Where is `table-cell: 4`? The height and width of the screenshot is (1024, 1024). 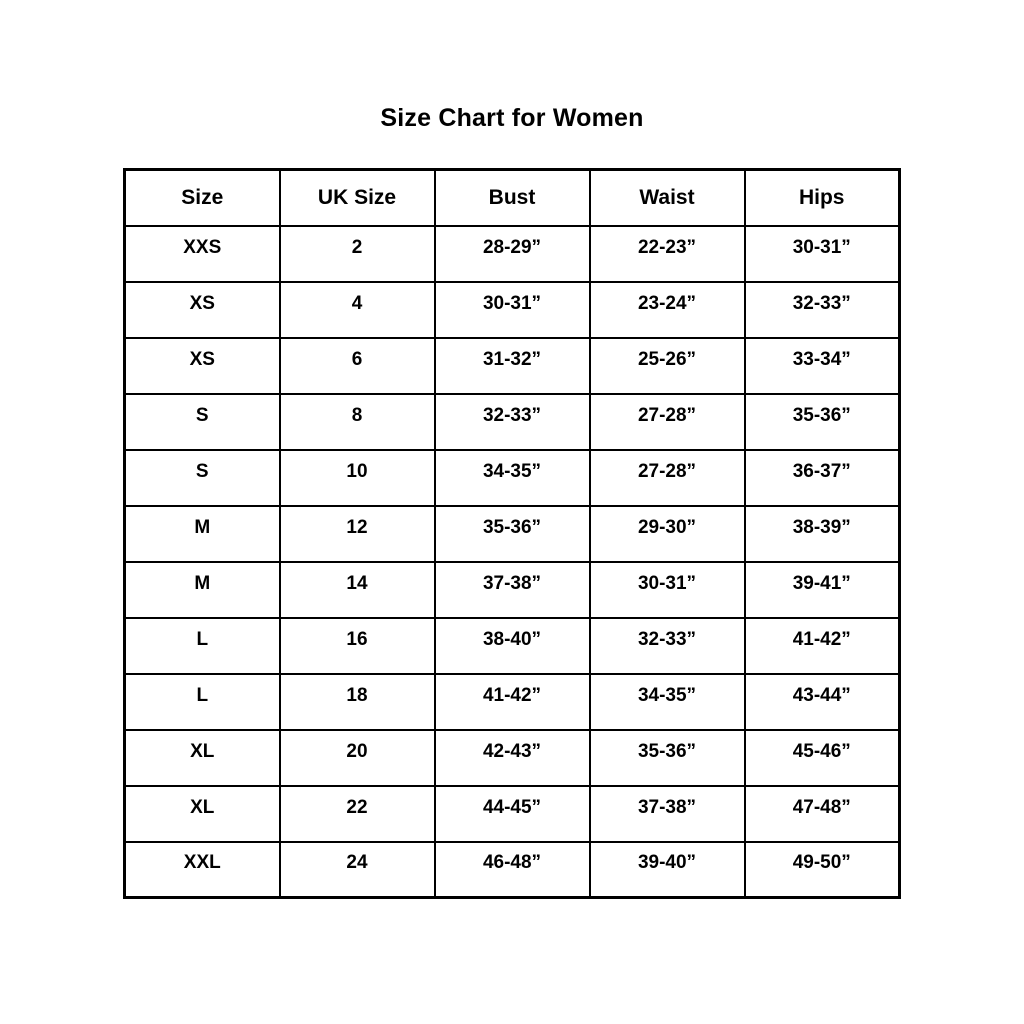
table-cell: 4 is located at coordinates (357, 309).